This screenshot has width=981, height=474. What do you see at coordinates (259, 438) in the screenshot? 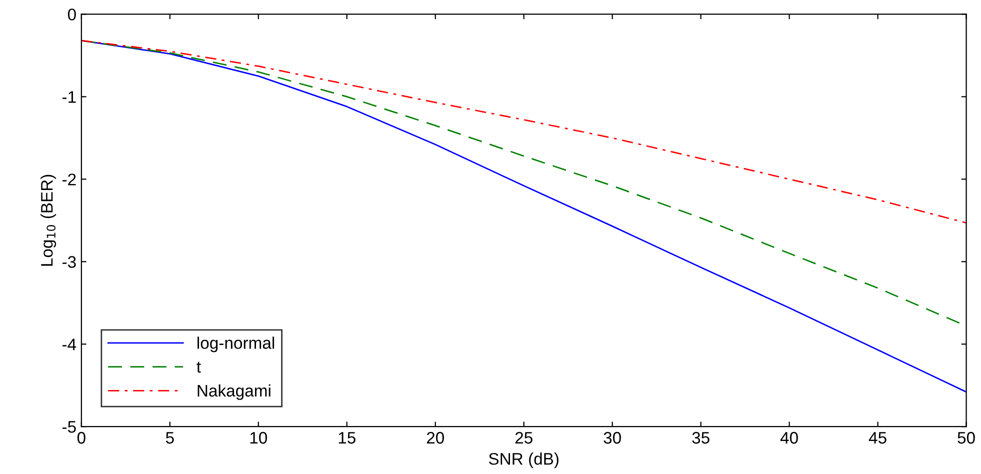
I see `x-tick-label: 10` at bounding box center [259, 438].